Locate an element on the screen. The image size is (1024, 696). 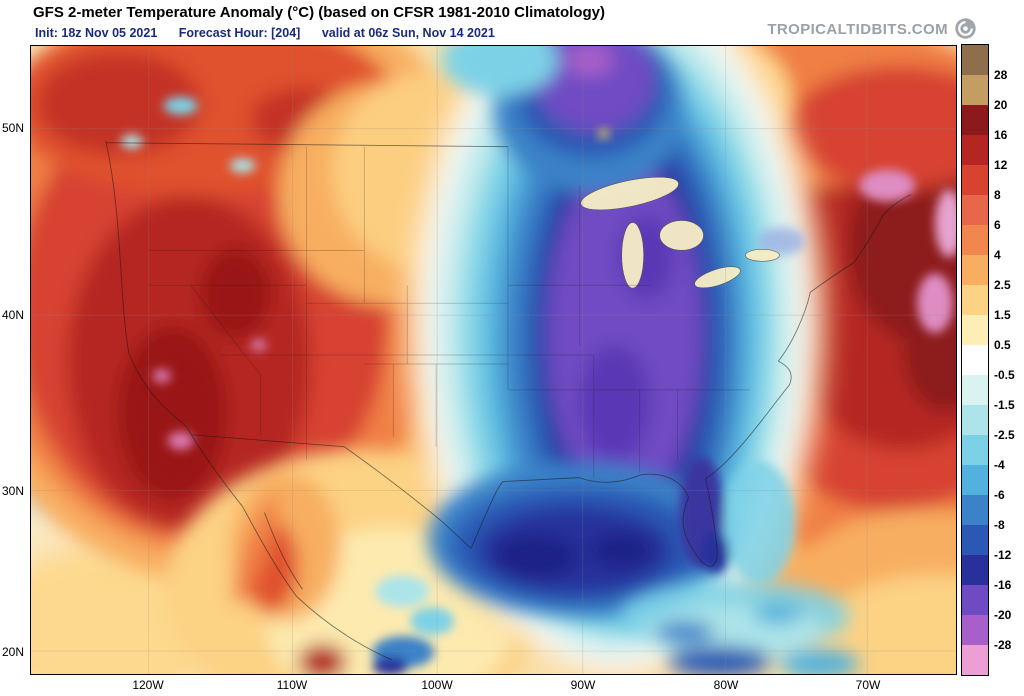
colorbar-tick-label: 20 is located at coordinates (1001, 105).